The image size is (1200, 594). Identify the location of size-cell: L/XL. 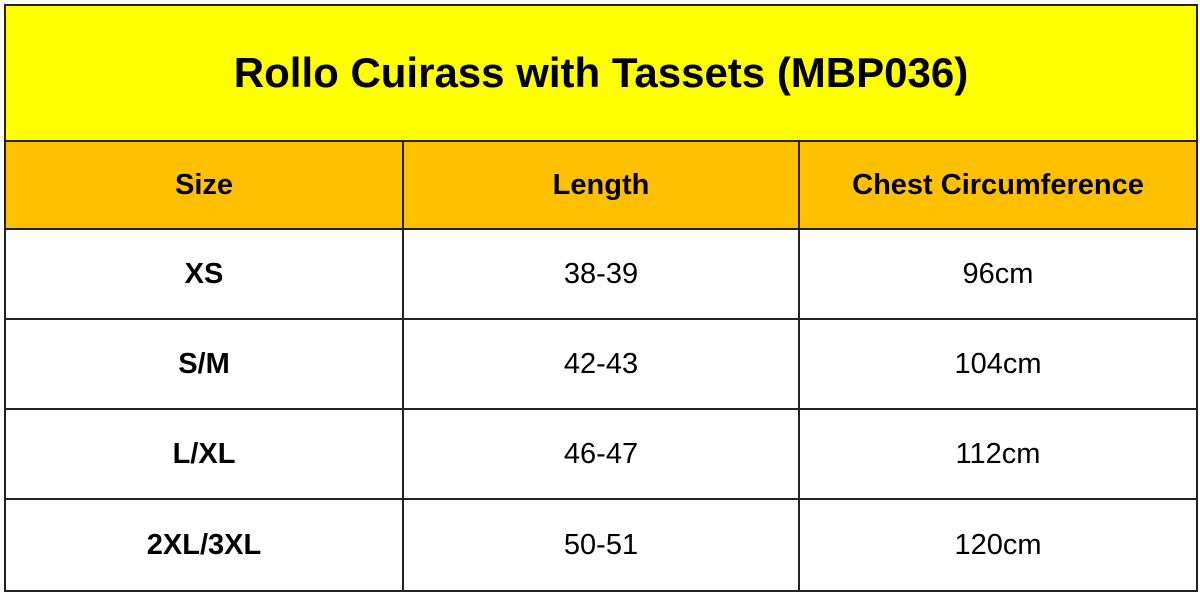
(205, 455).